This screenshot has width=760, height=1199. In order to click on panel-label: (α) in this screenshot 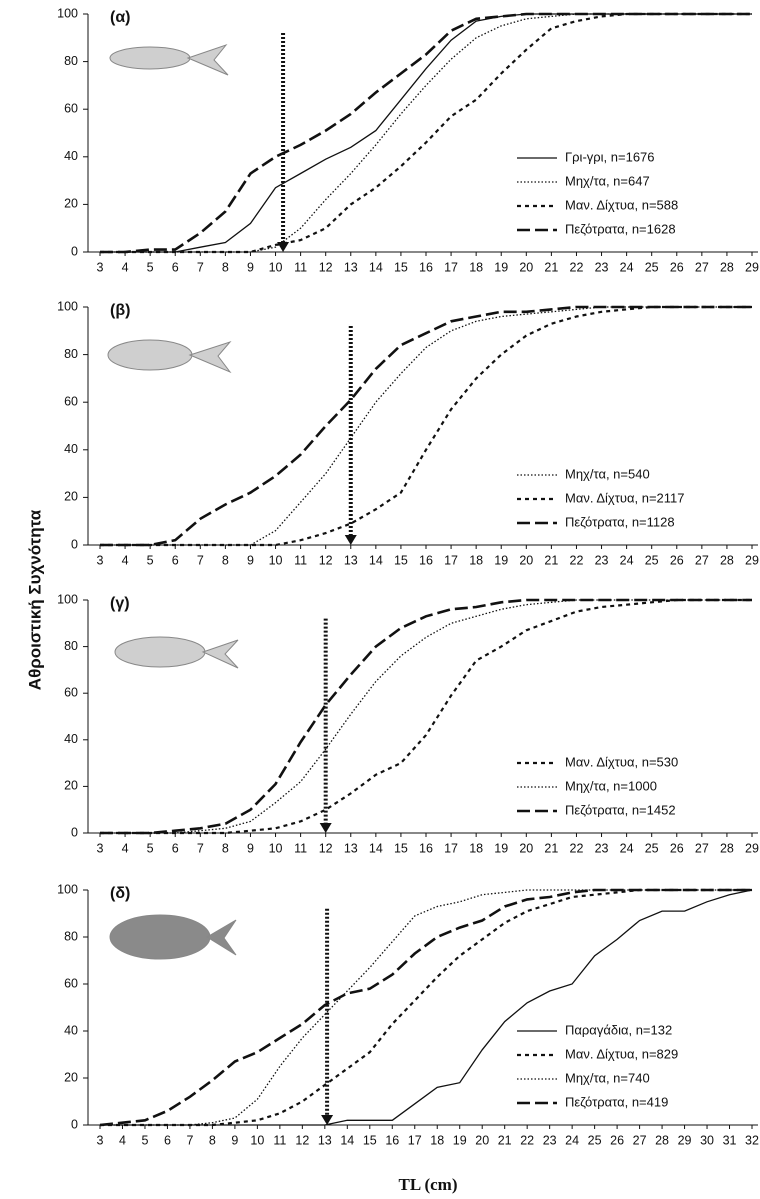, I will do `click(120, 17)`.